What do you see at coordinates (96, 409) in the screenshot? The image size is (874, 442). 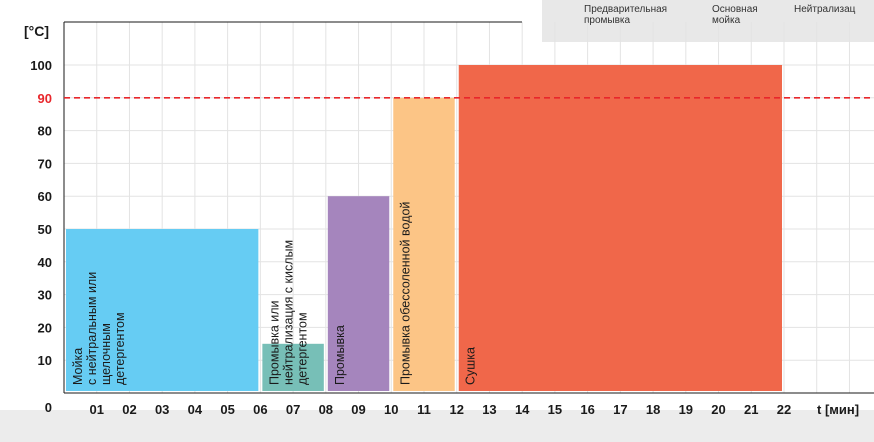 I see `x-tick-label: 01` at bounding box center [96, 409].